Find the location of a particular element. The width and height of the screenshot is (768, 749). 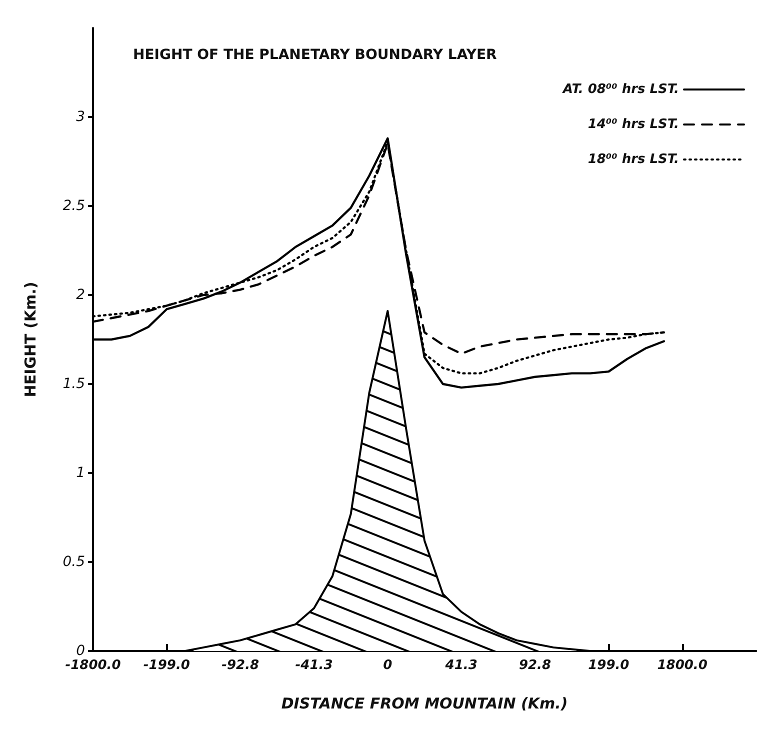

x-tick-label: -1800.0 is located at coordinates (93, 665).